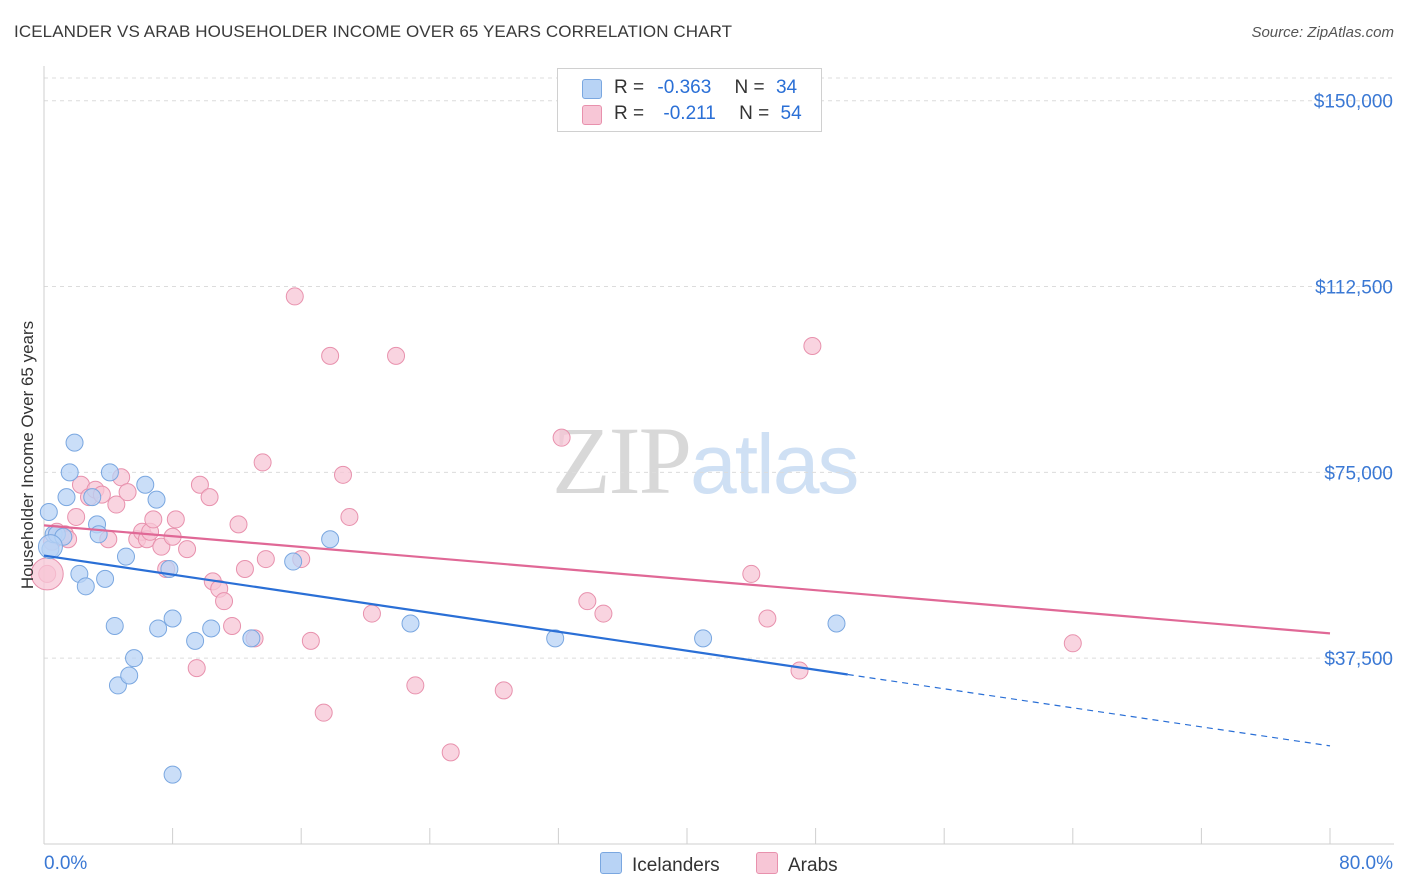 This screenshot has width=1406, height=892. I want to click on icelanders-legend-swatch, so click(611, 863).